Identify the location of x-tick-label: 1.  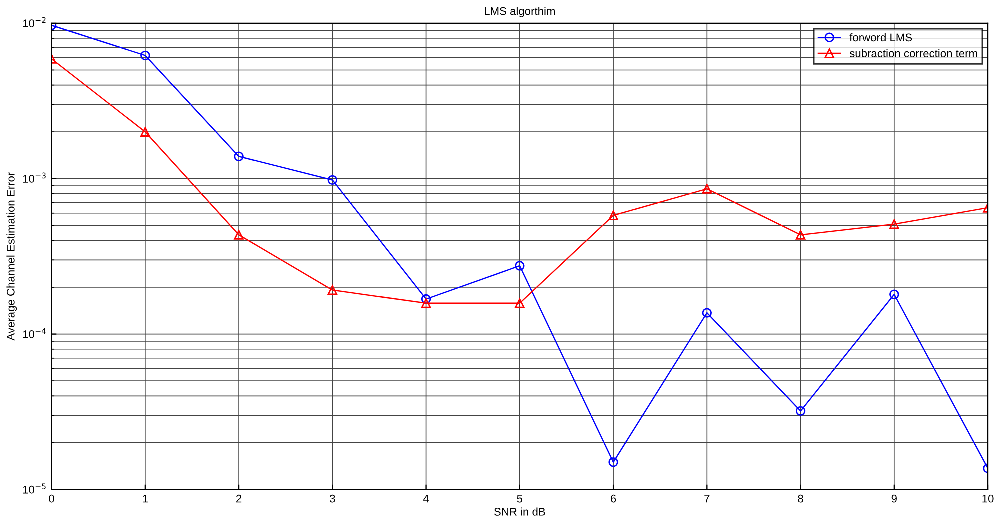
(145, 499).